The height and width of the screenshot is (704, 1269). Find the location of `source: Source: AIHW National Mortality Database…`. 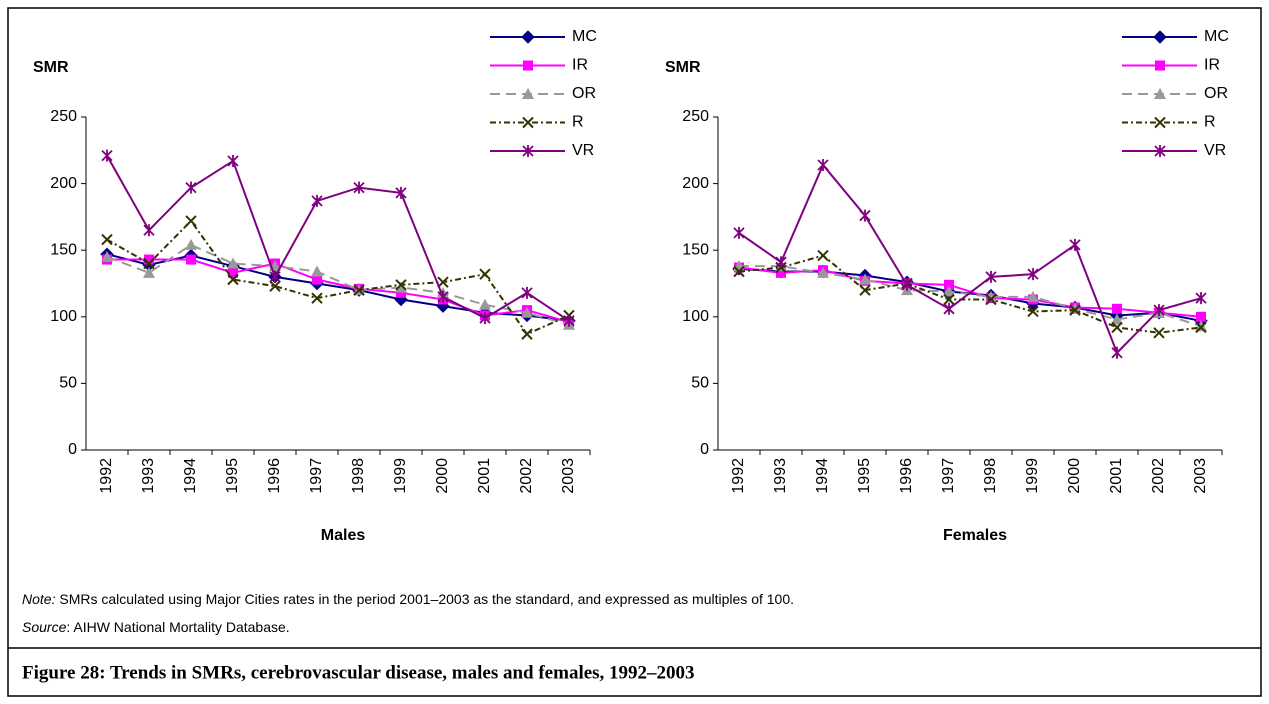

source: Source: AIHW National Mortality Database… is located at coordinates (156, 627).